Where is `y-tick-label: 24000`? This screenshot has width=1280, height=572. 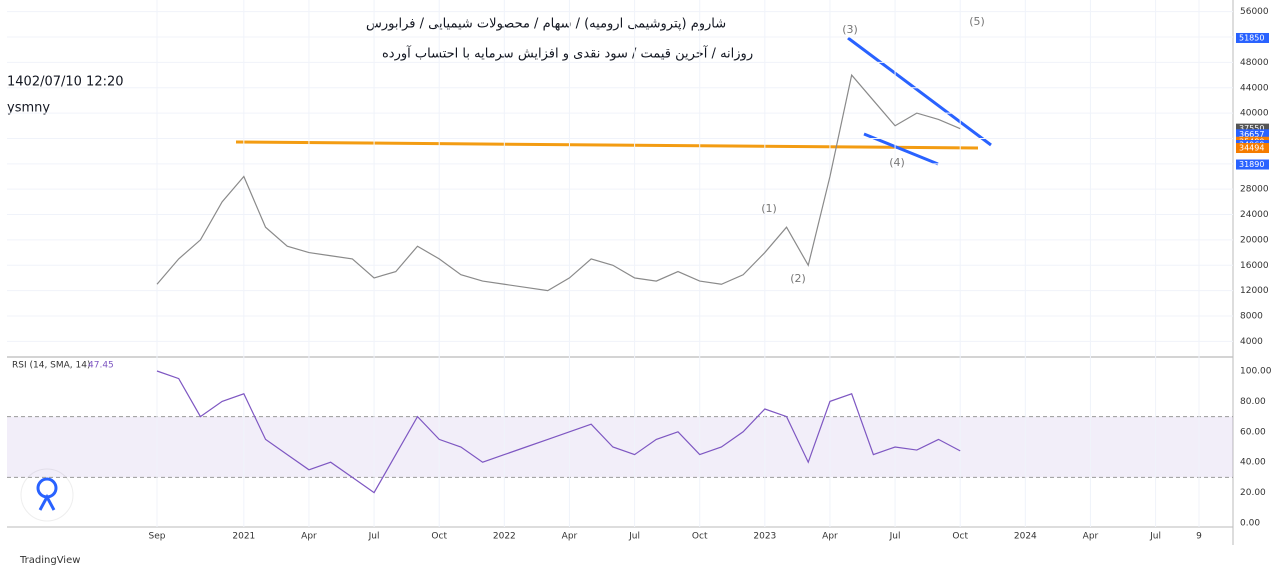
y-tick-label: 24000 is located at coordinates (1254, 215).